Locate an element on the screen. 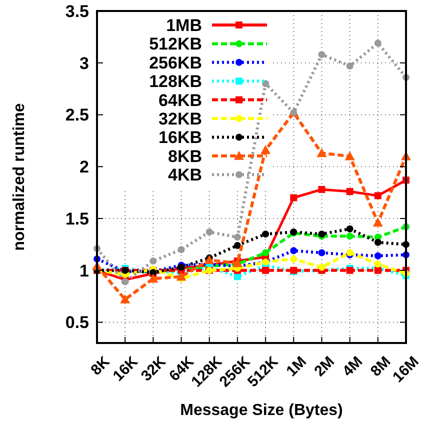 This screenshot has height=424, width=429. y-tick-label: 3.5 is located at coordinates (77, 11).